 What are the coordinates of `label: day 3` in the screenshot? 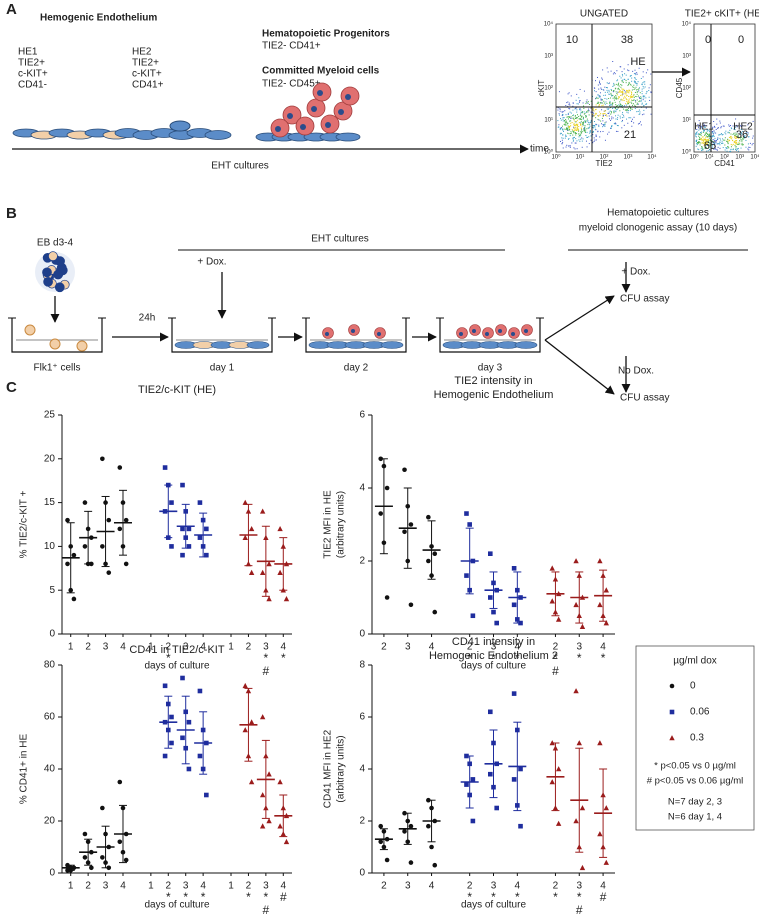 It's located at (490, 368).